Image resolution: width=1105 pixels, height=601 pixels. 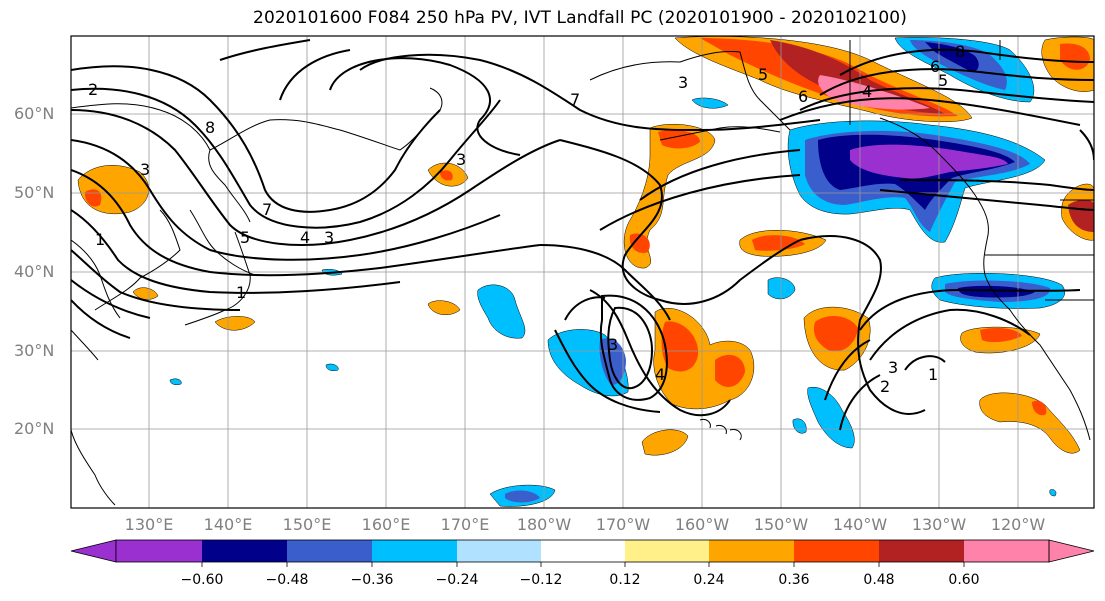 What do you see at coordinates (709, 580) in the screenshot?
I see `colorbar-tick-label: 0.24` at bounding box center [709, 580].